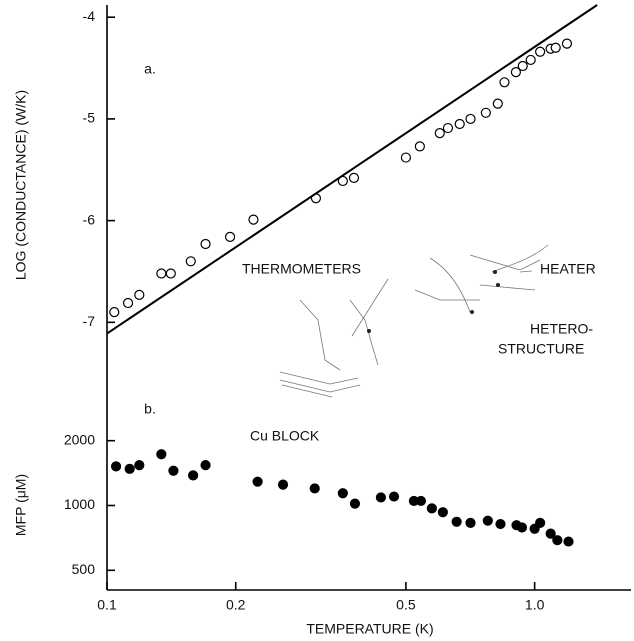  Describe the element at coordinates (150, 409) in the screenshot. I see `panel-label: b.` at that location.